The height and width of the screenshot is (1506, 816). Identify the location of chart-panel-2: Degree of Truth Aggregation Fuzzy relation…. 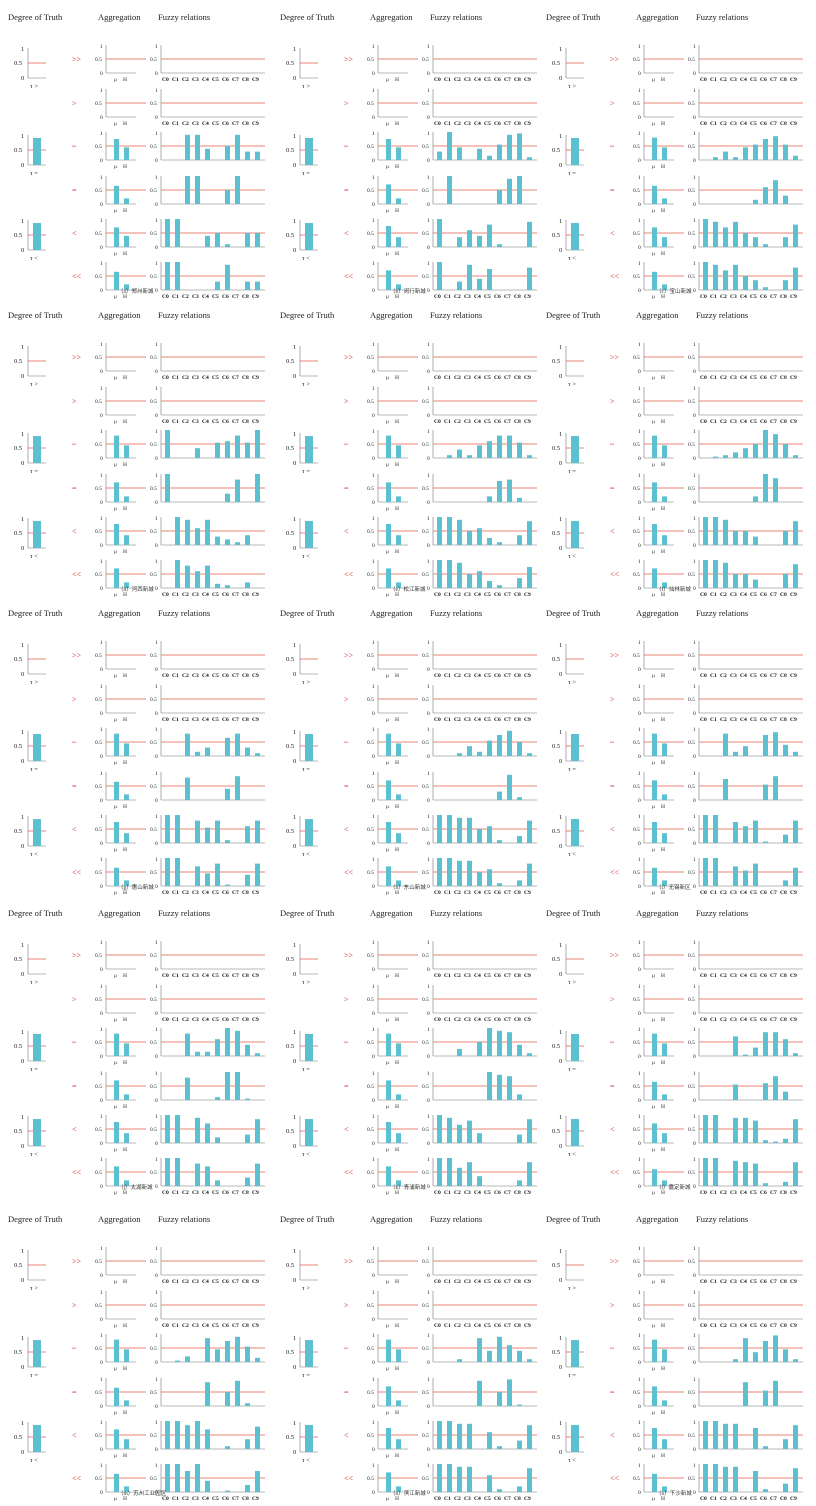
(674, 156).